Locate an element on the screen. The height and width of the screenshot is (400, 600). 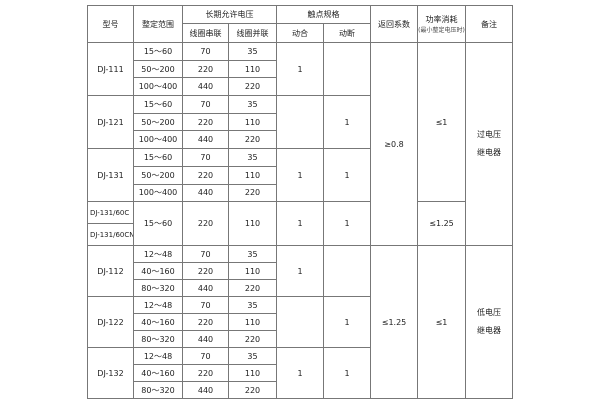
model-cell: DJ-122 is located at coordinates (110, 322).